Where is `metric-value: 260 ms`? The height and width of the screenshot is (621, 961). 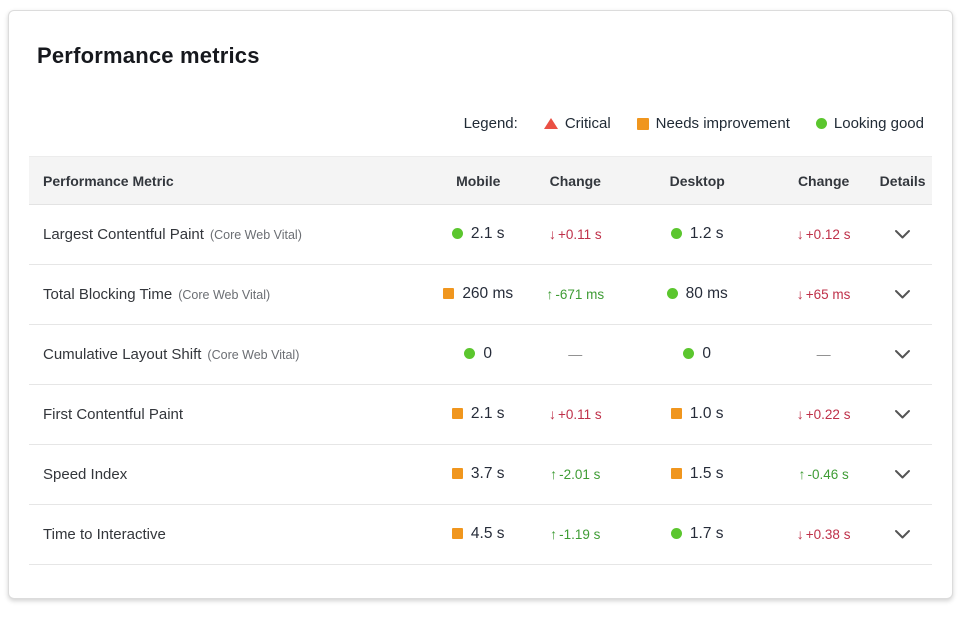
metric-value: 260 ms is located at coordinates (488, 294).